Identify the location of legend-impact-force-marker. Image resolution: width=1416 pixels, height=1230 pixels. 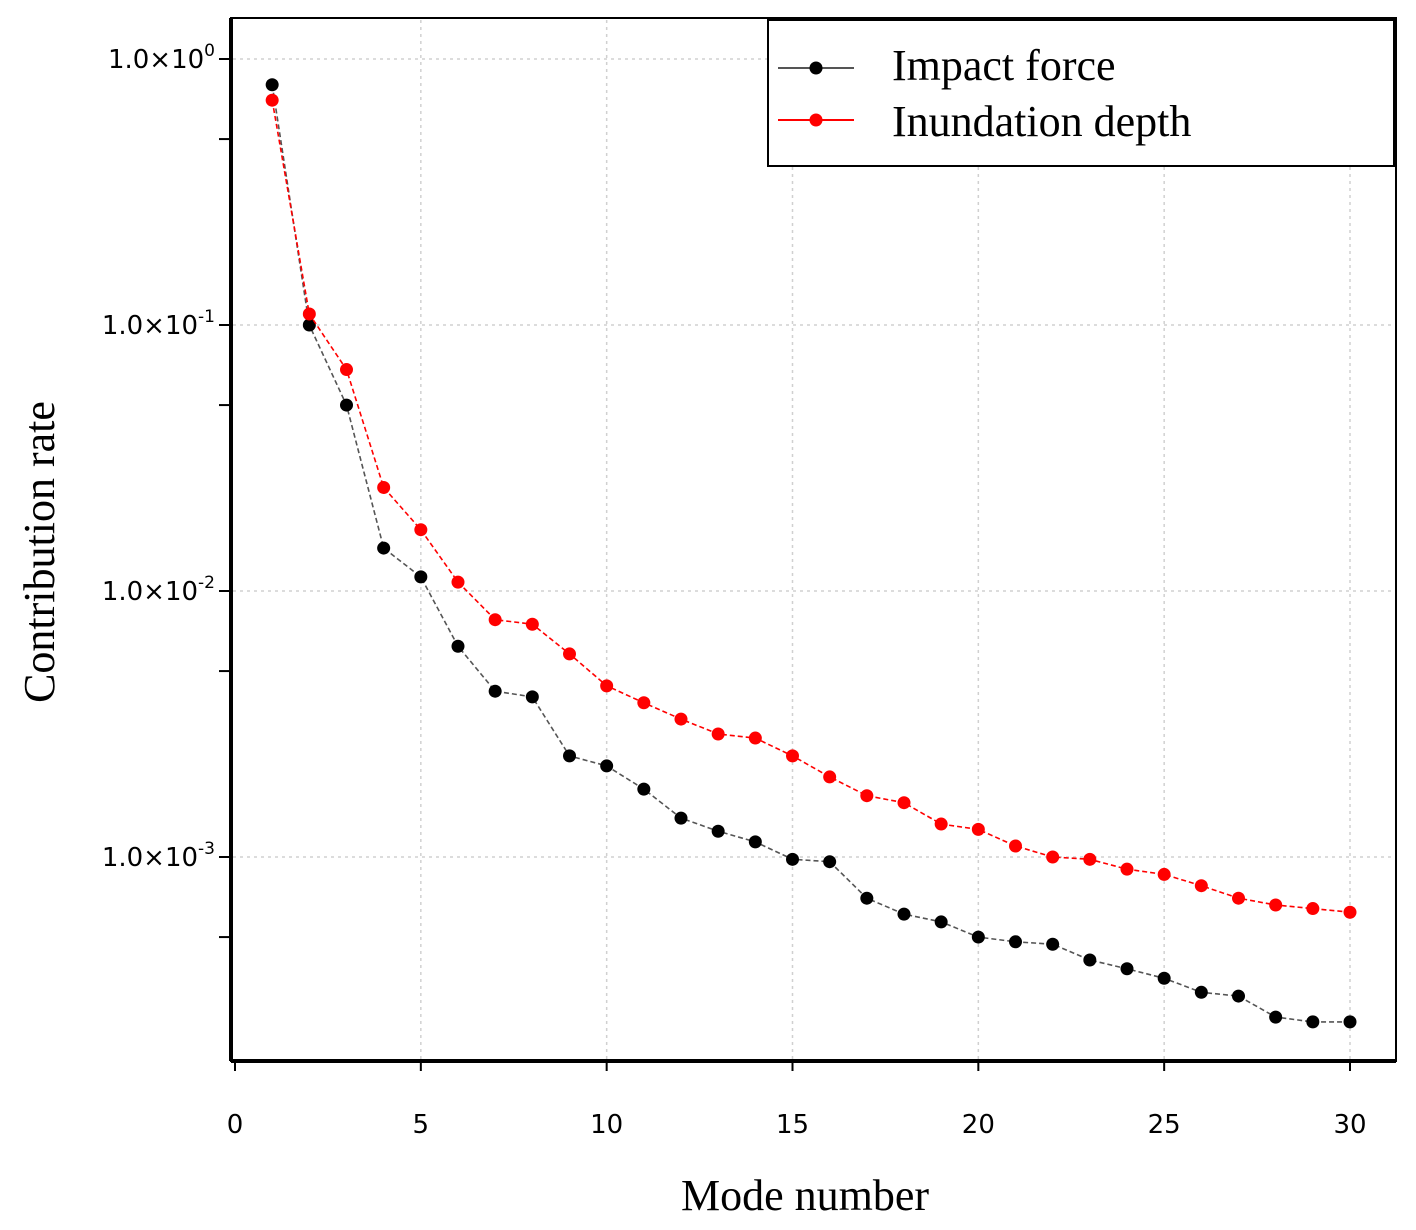
(816, 68).